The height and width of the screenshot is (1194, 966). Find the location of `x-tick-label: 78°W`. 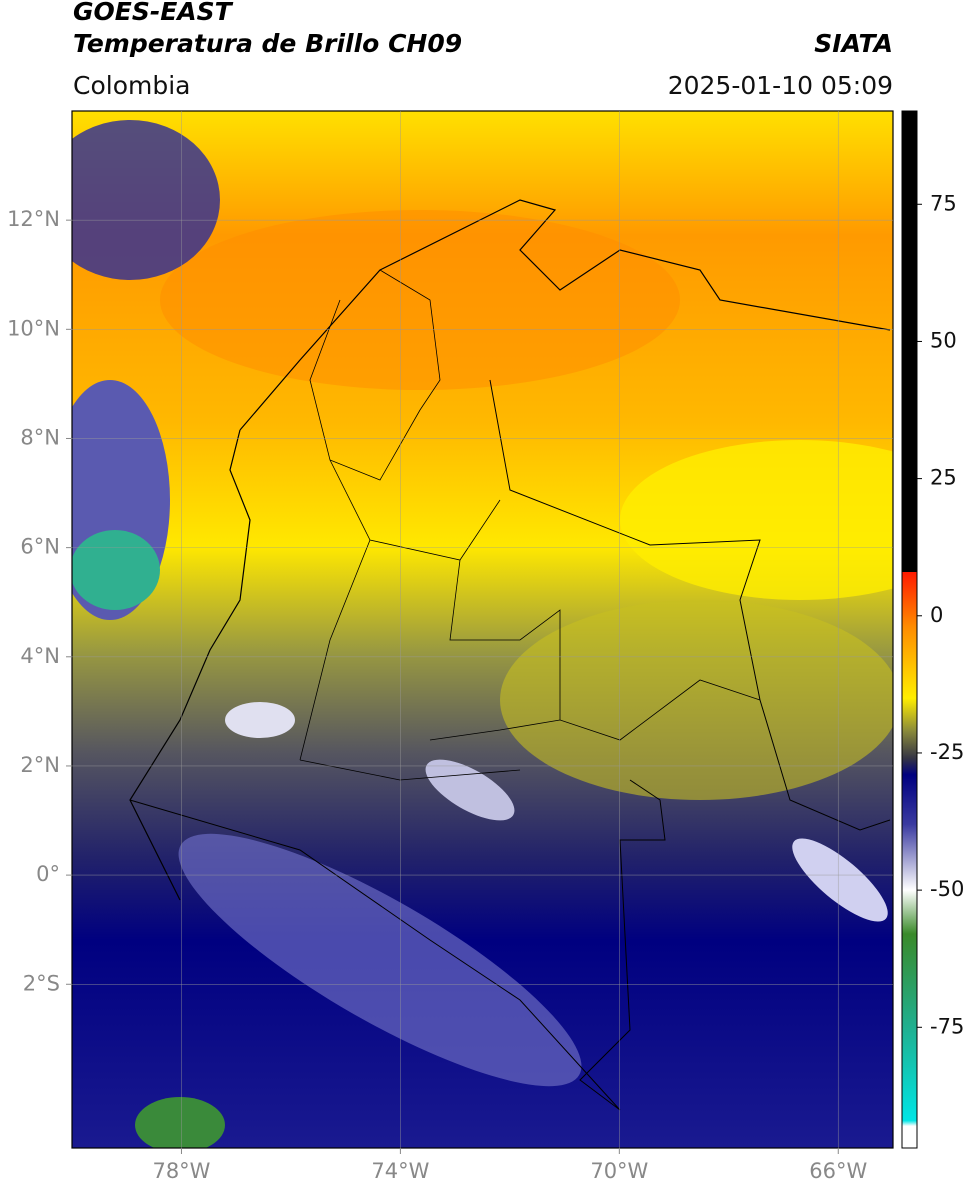

x-tick-label: 78°W is located at coordinates (181, 1171).